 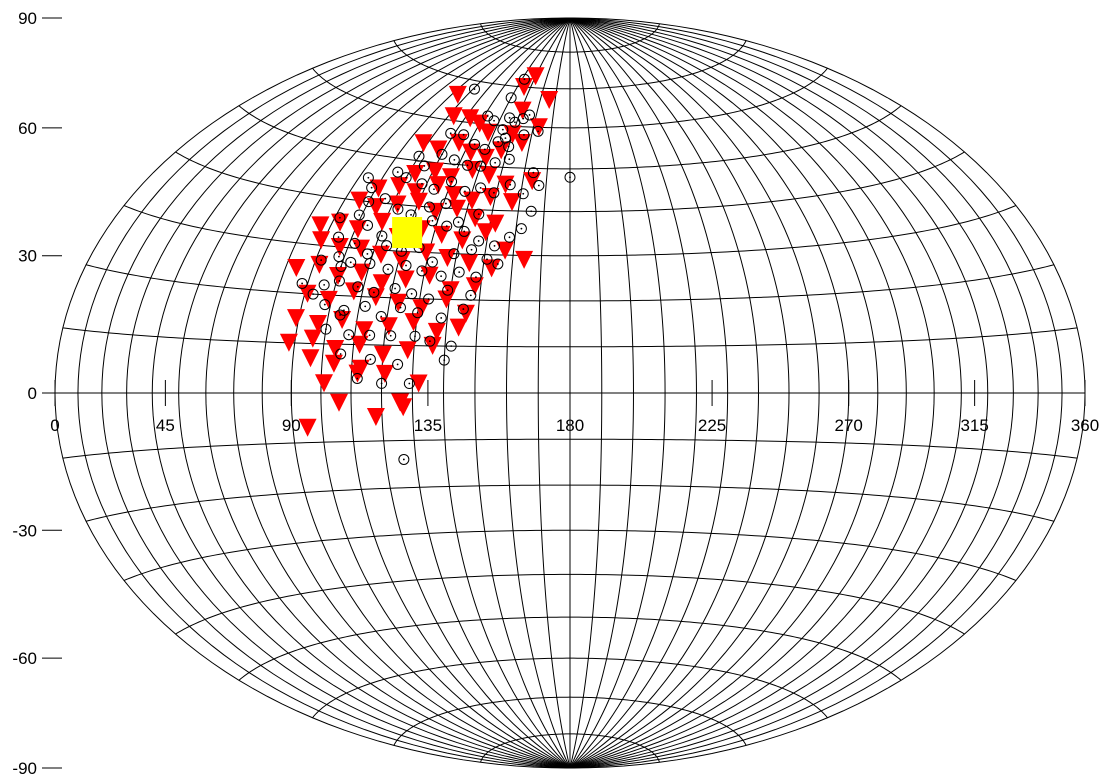 I want to click on x-tick-label: 315, so click(x=974, y=425).